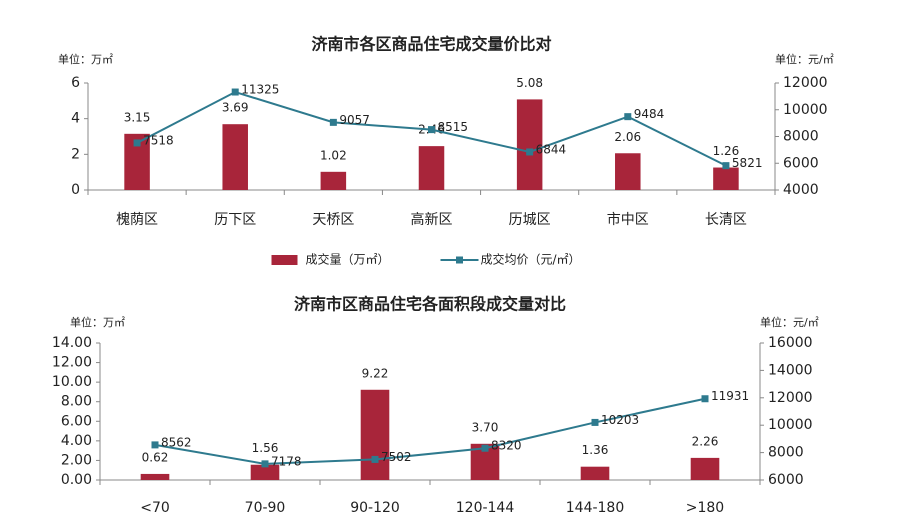 This screenshot has width=920, height=530. Describe the element at coordinates (726, 220) in the screenshot. I see `x-tick-label: 长清区` at that location.